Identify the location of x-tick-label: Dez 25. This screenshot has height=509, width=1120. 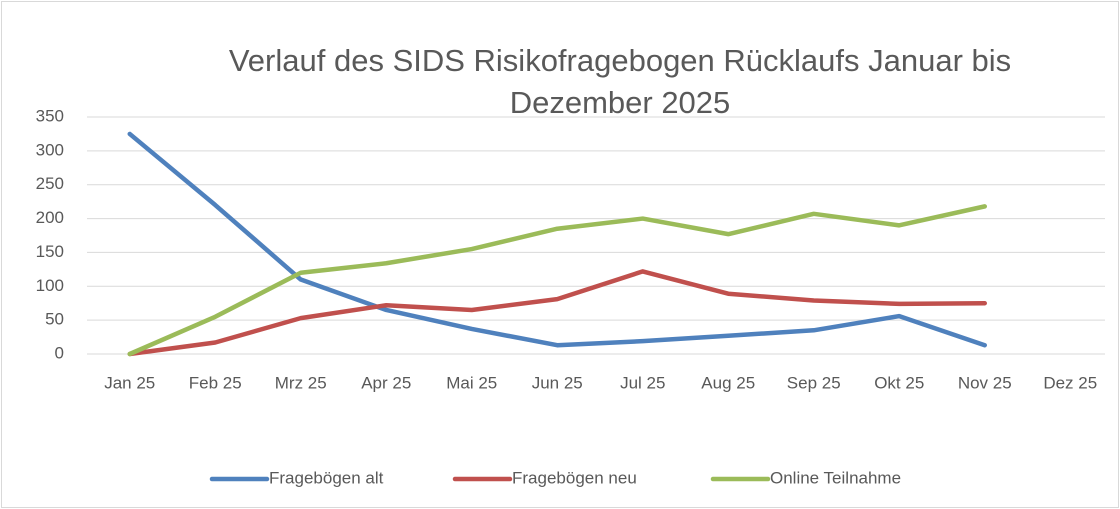
(1070, 382).